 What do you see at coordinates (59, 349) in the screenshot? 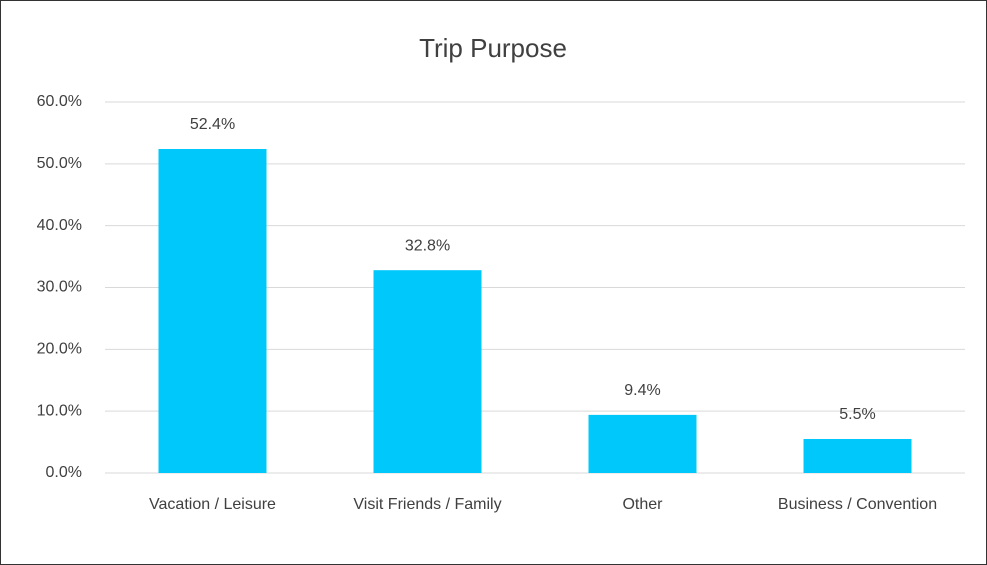
I see `y-tick-label: 20.0%` at bounding box center [59, 349].